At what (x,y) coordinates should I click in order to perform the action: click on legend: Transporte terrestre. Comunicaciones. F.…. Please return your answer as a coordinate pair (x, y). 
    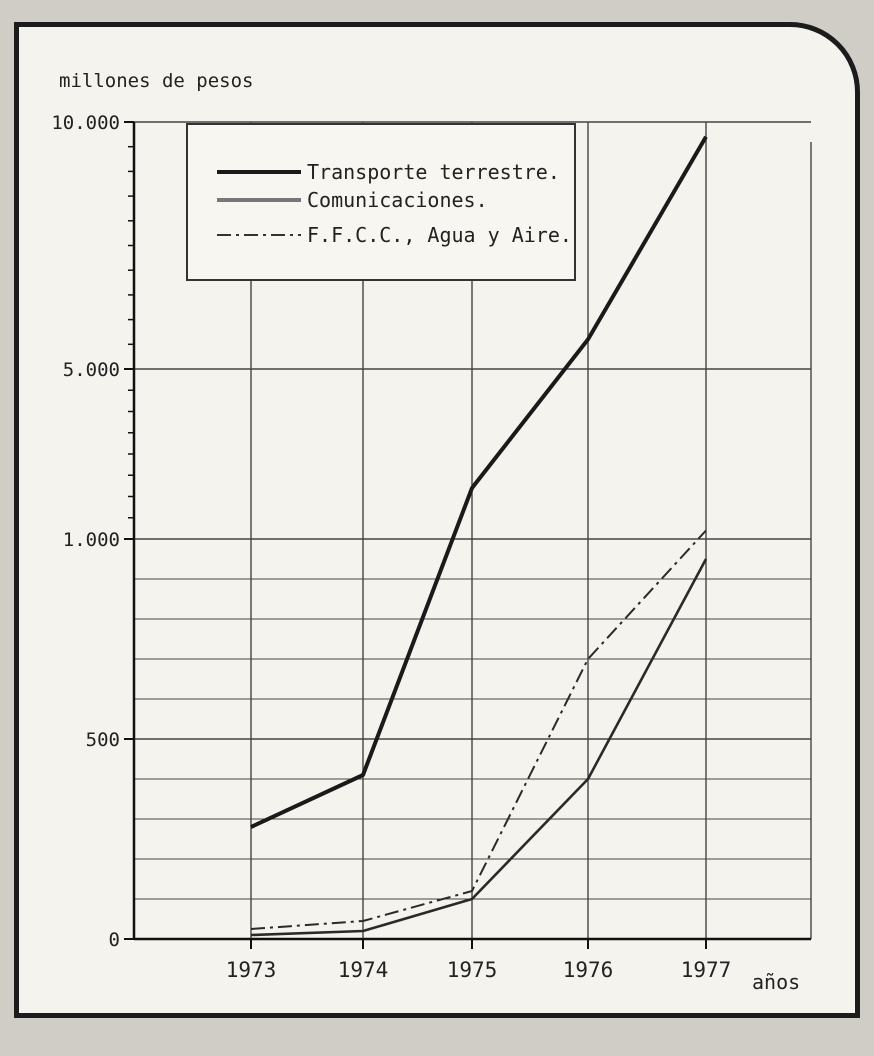
    Looking at the image, I should click on (381, 202).